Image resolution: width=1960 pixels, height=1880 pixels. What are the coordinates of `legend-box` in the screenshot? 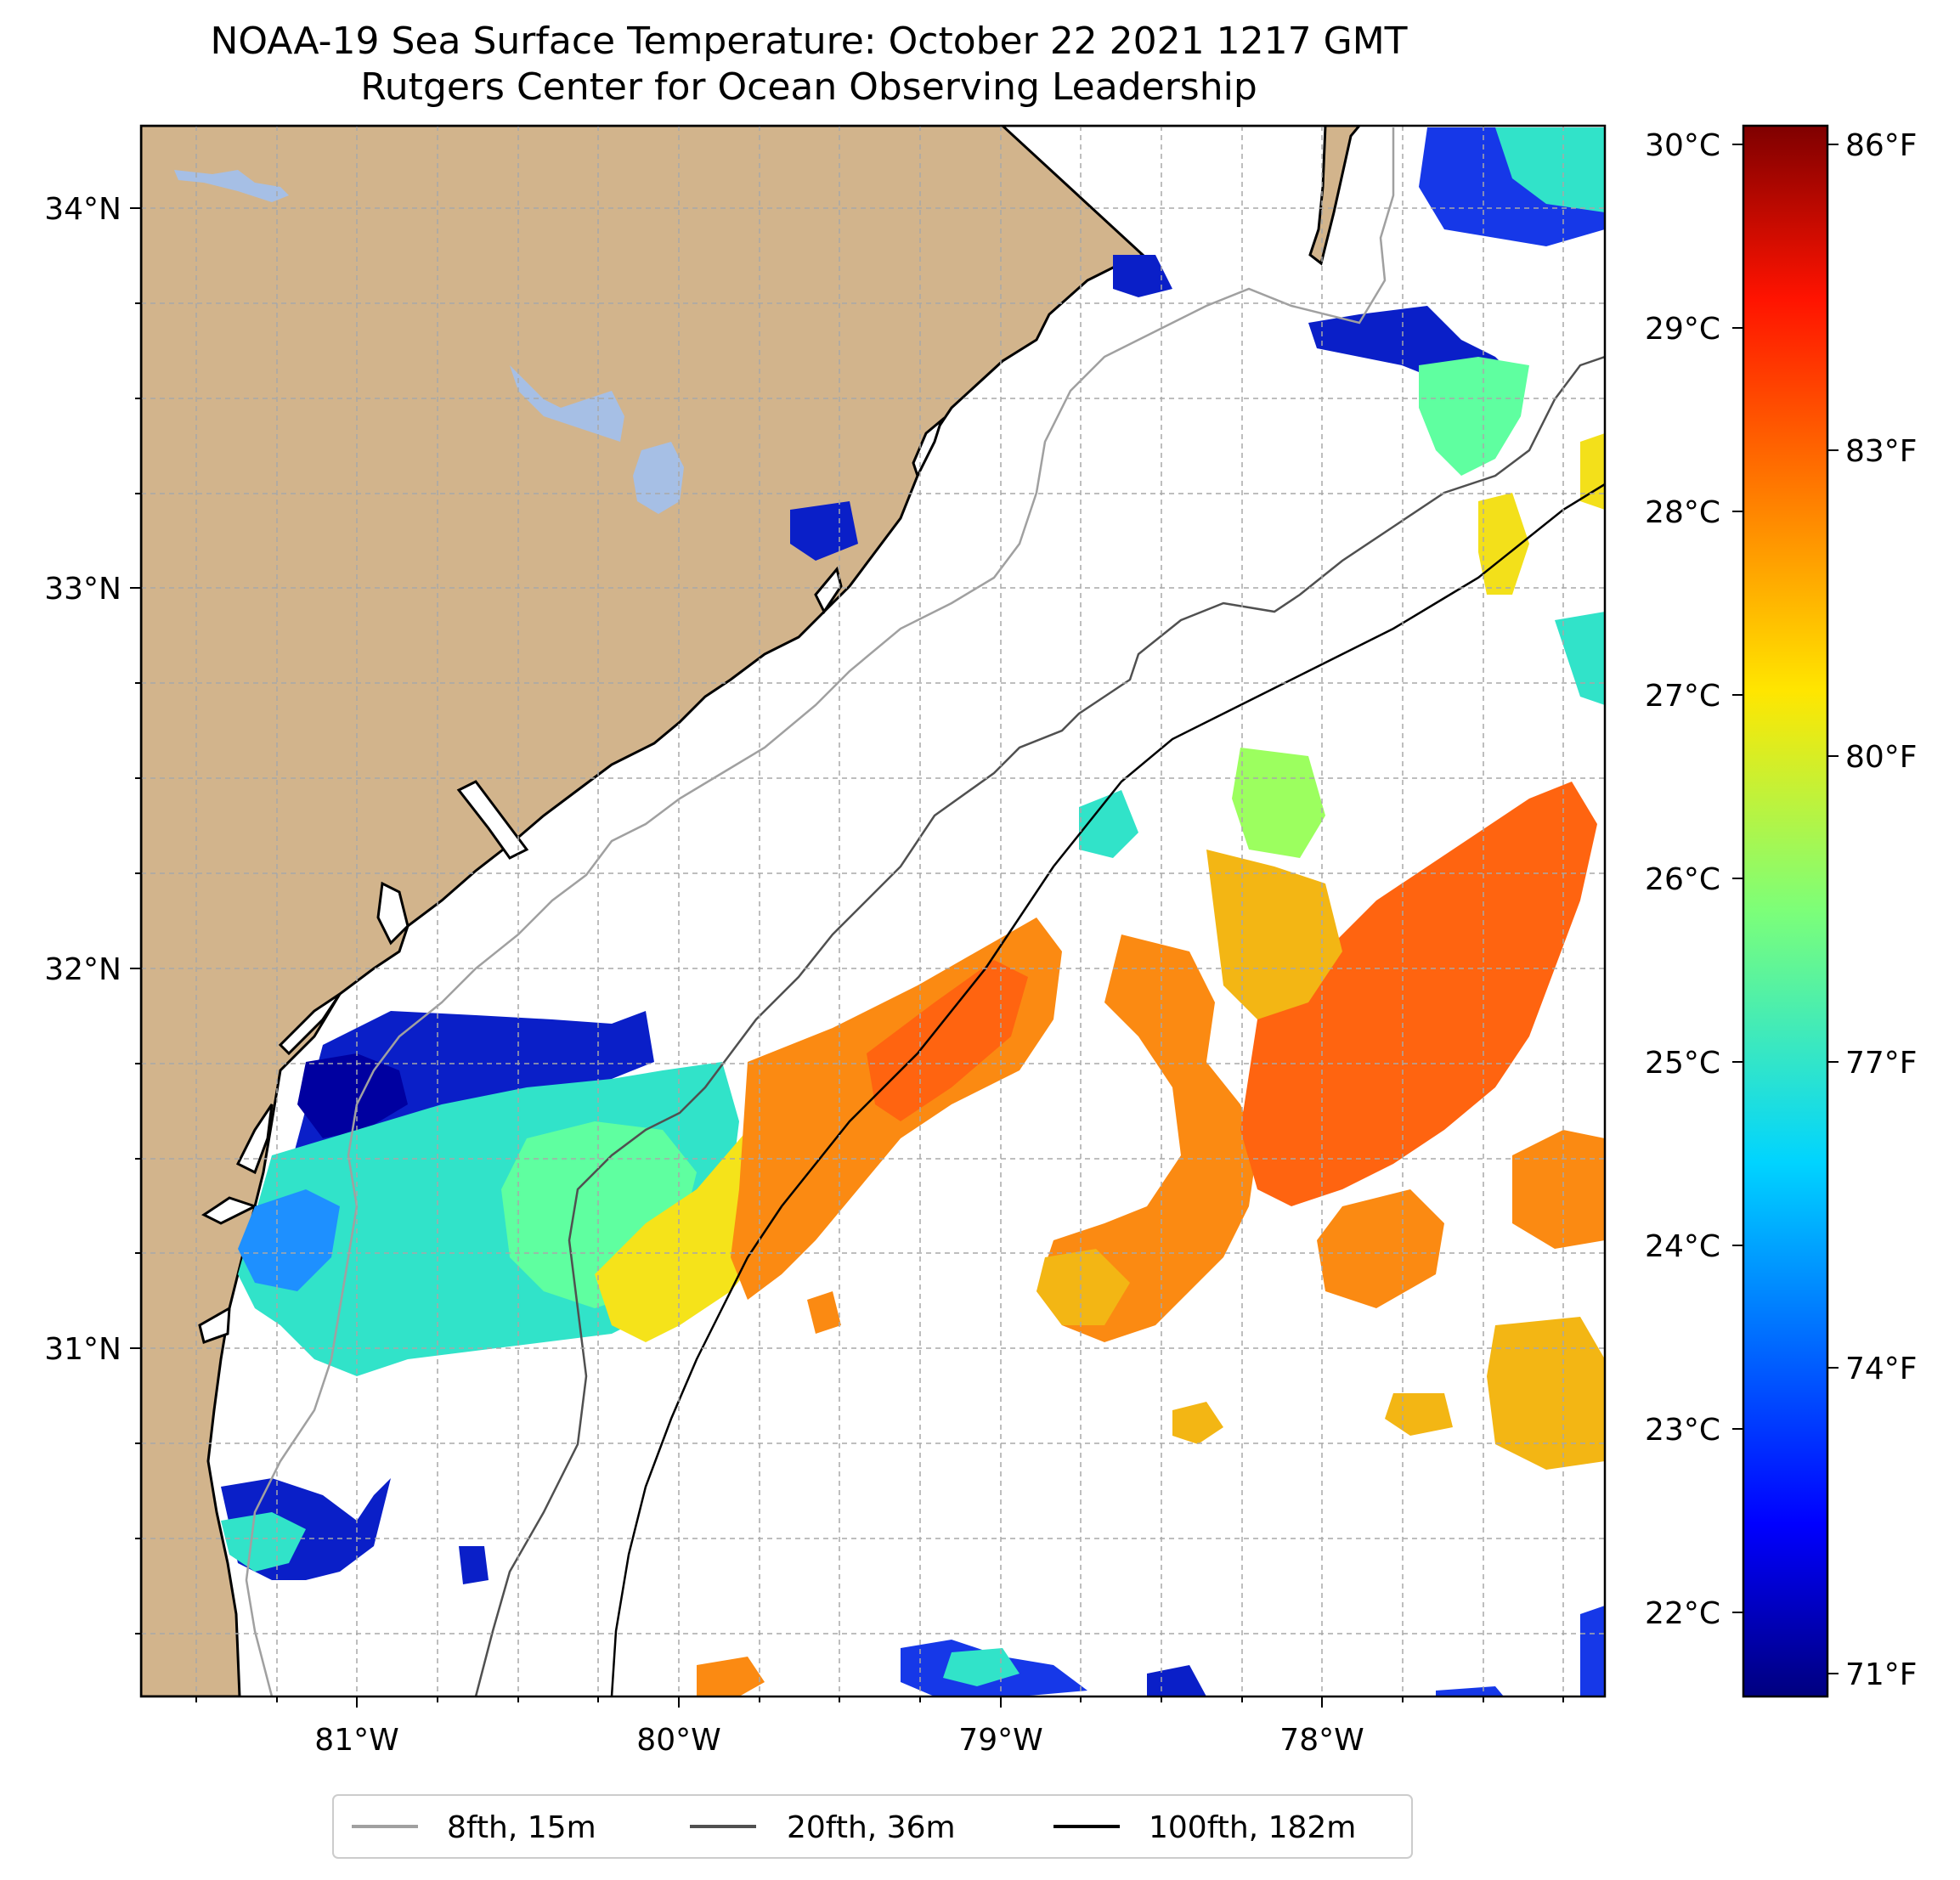 It's located at (873, 1827).